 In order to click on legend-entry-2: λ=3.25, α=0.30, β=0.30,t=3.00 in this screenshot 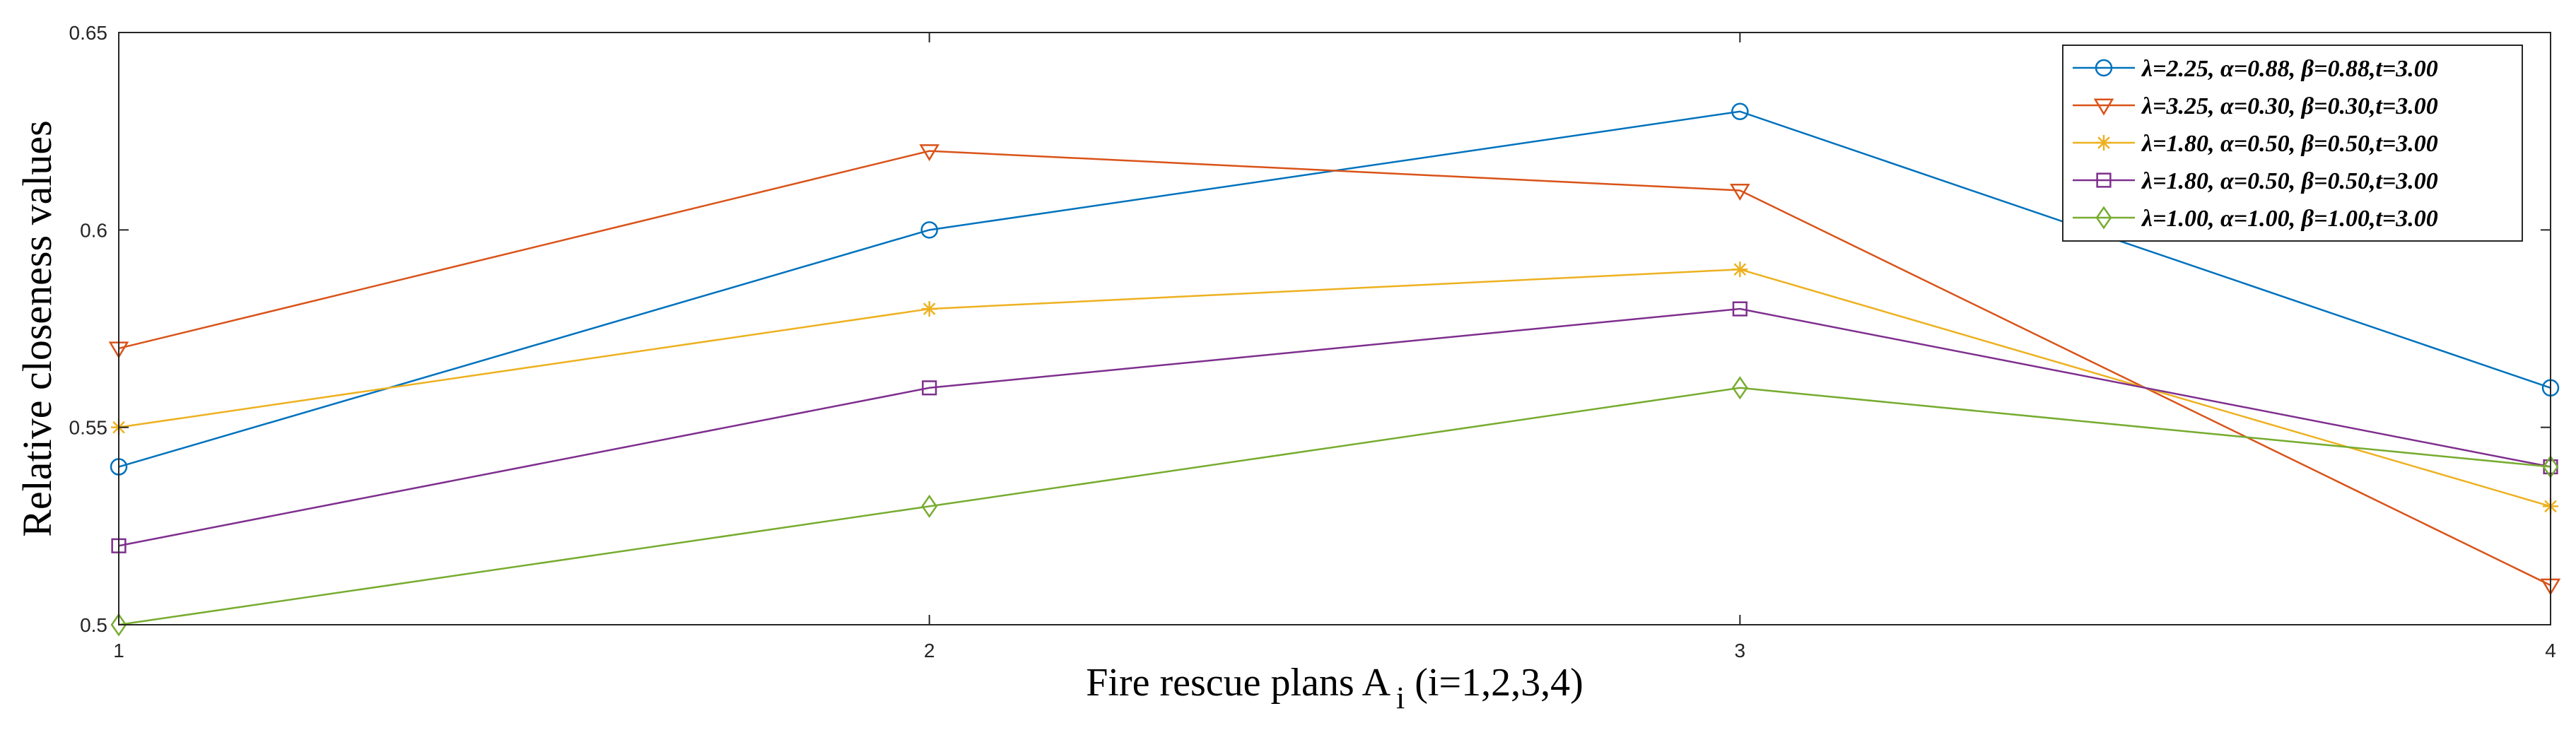, I will do `click(2255, 106)`.